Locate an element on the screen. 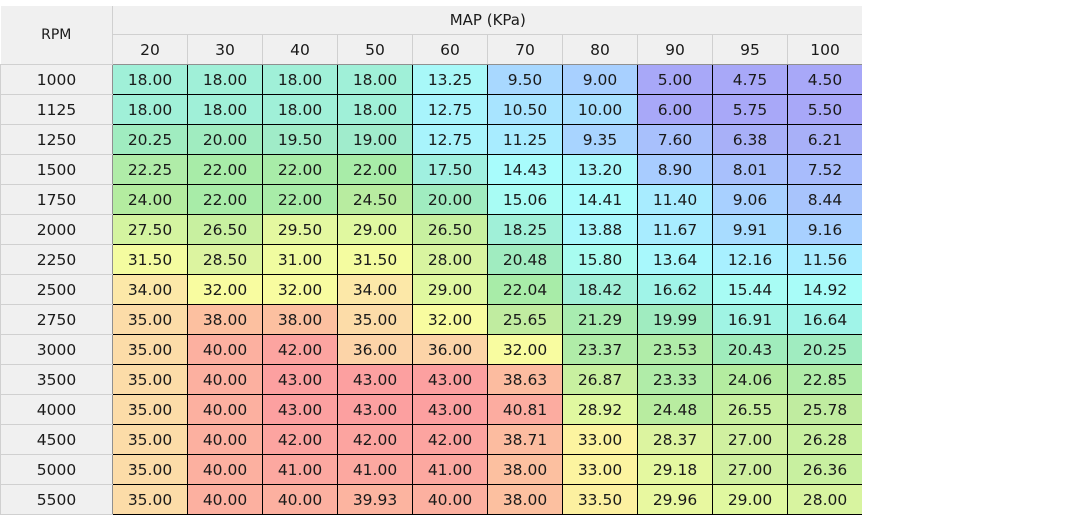 This screenshot has width=1073, height=516. map-value-cell: 16.91 is located at coordinates (750, 319).